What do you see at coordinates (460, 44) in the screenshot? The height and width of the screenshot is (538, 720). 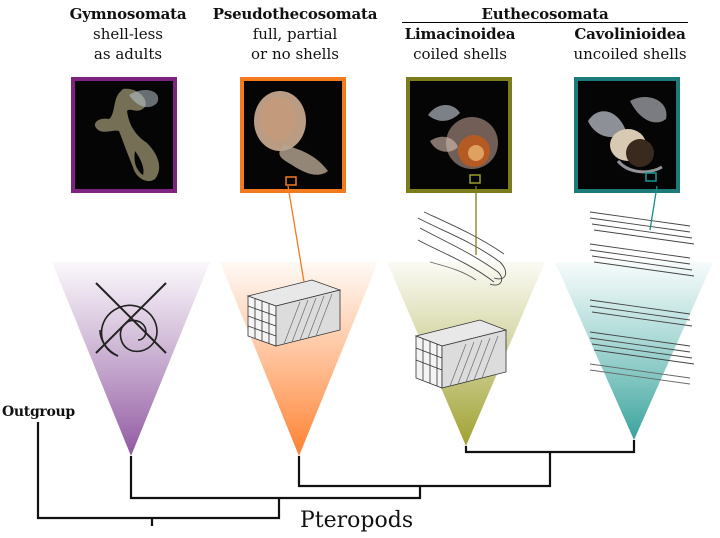 I see `clade-label-limacinoidea: Limacinoidea coiled shells` at bounding box center [460, 44].